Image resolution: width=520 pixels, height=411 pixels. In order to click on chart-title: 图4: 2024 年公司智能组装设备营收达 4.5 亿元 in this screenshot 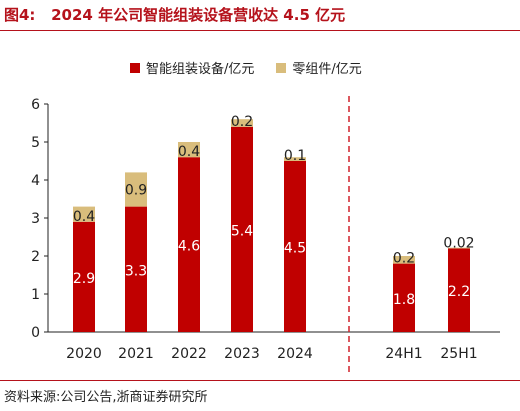, I will do `click(174, 14)`.